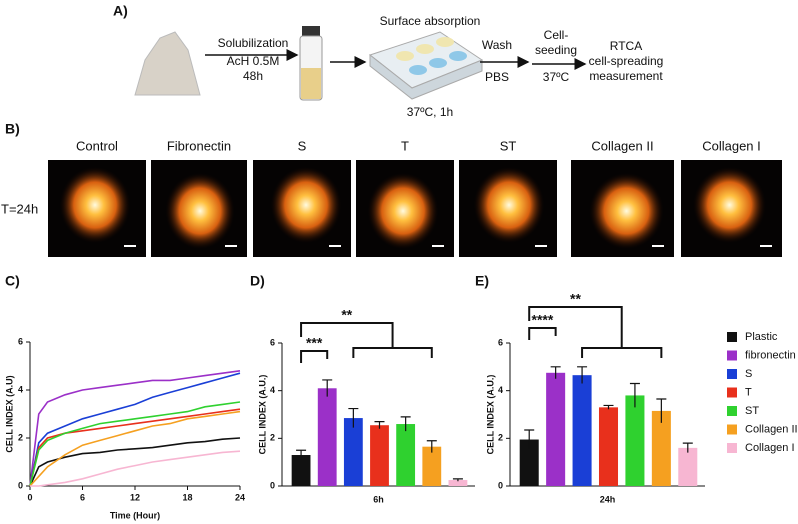 The image size is (798, 524). Describe the element at coordinates (240, 497) in the screenshot. I see `x-tick-label: 24` at that location.